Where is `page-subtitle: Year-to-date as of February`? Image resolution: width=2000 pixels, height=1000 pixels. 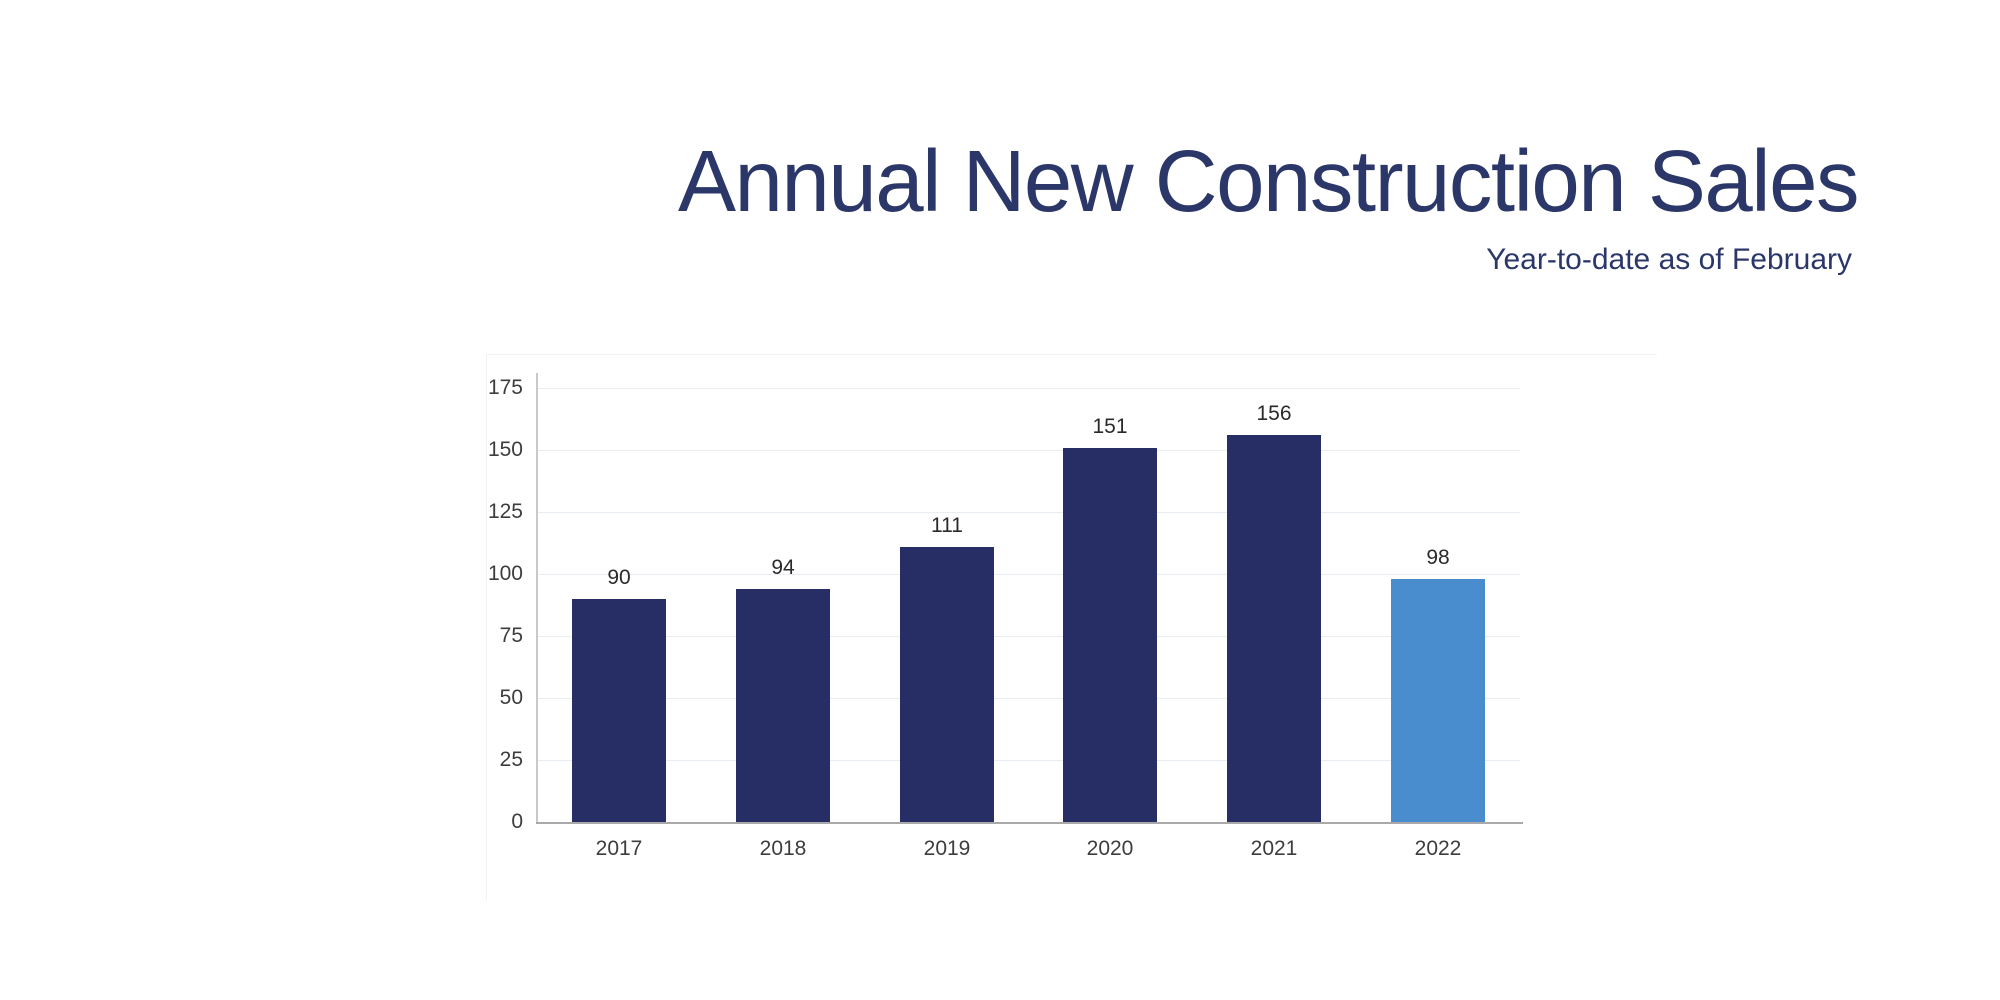
page-subtitle: Year-to-date as of February is located at coordinates (1669, 259).